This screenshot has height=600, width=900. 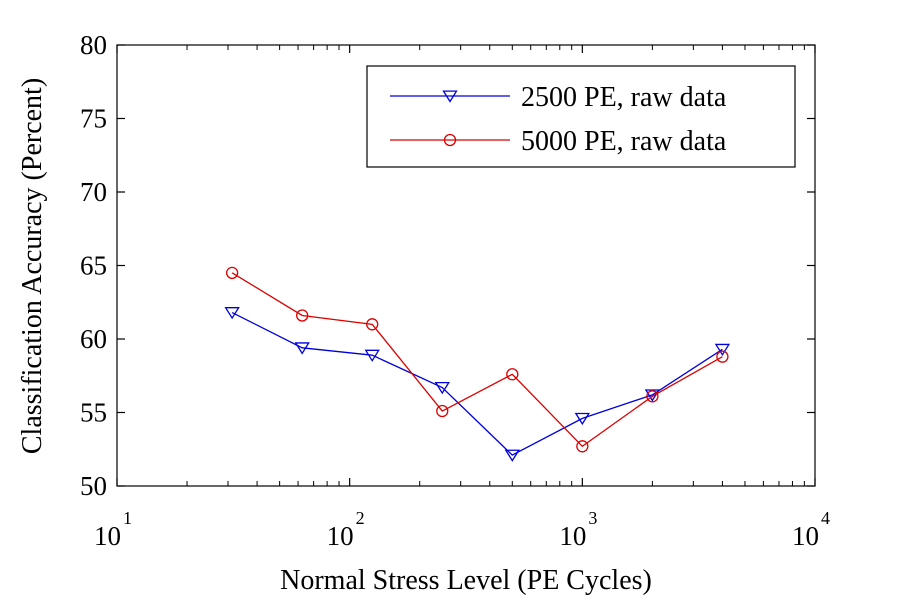 I want to click on series-line, so click(x=477, y=383).